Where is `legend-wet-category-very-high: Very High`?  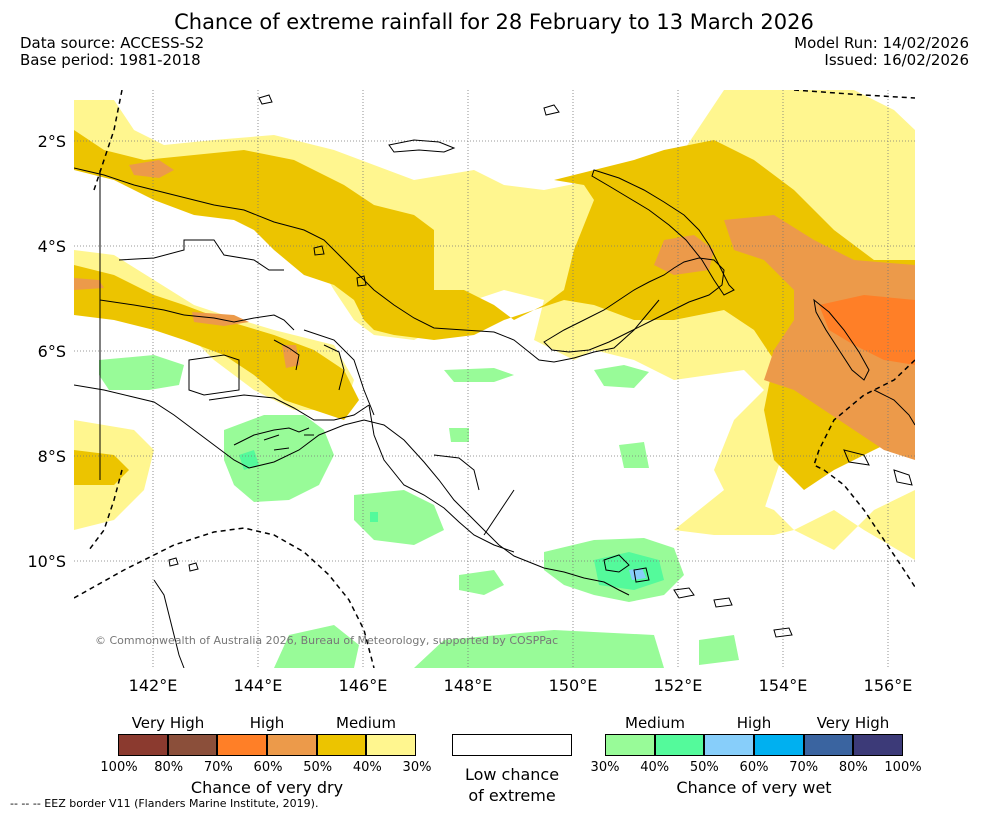 legend-wet-category-very-high: Very High is located at coordinates (853, 723).